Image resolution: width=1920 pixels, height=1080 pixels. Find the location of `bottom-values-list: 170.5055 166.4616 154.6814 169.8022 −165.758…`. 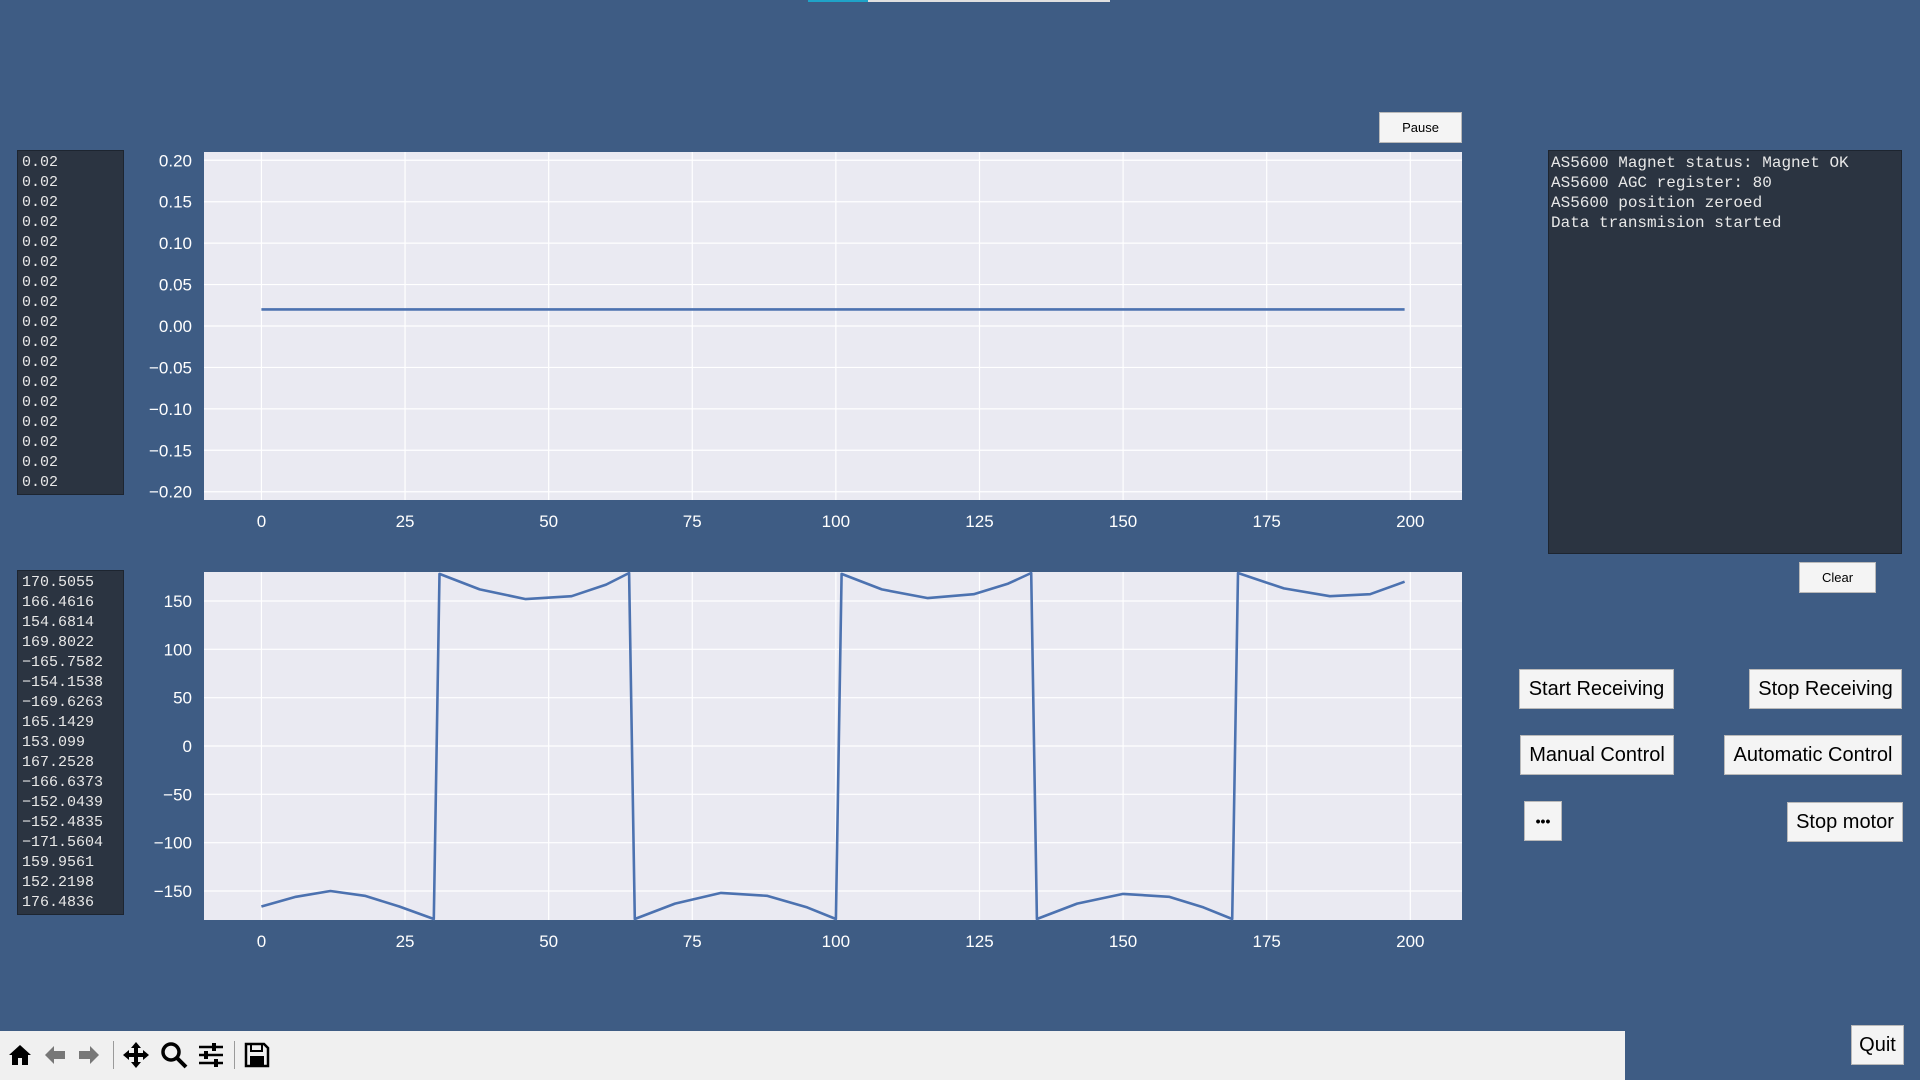

bottom-values-list: 170.5055 166.4616 154.6814 169.8022 −165.758… is located at coordinates (70, 742).